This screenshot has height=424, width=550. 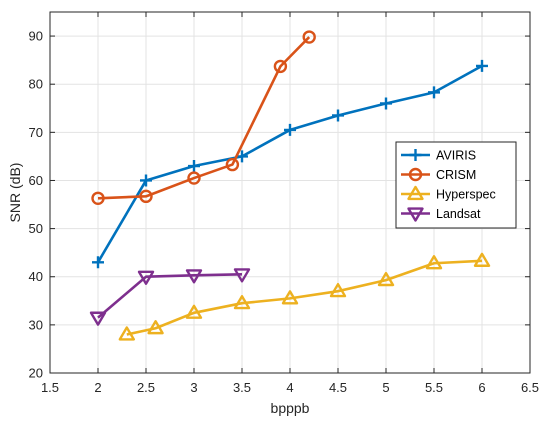 What do you see at coordinates (36, 324) in the screenshot?
I see `y-tick-label: 30` at bounding box center [36, 324].